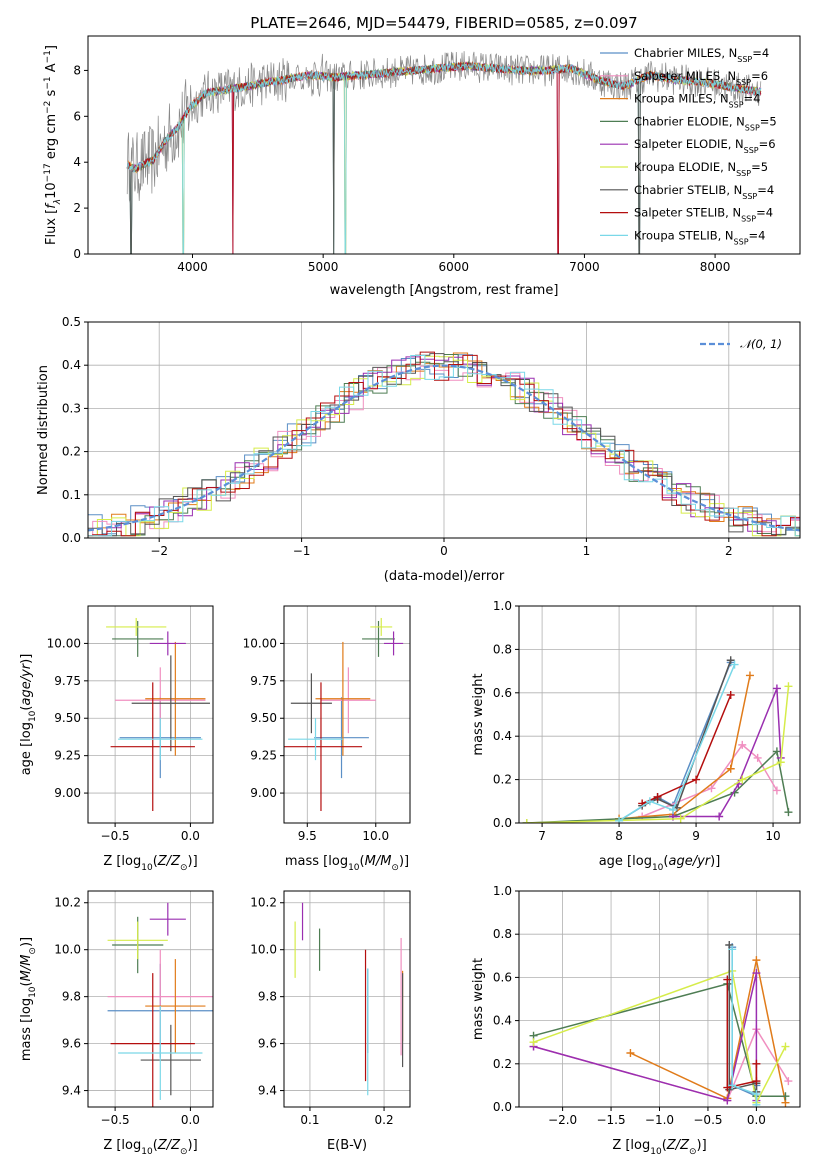  Describe the element at coordinates (768, 121) in the screenshot. I see `legend-value: =5` at that location.